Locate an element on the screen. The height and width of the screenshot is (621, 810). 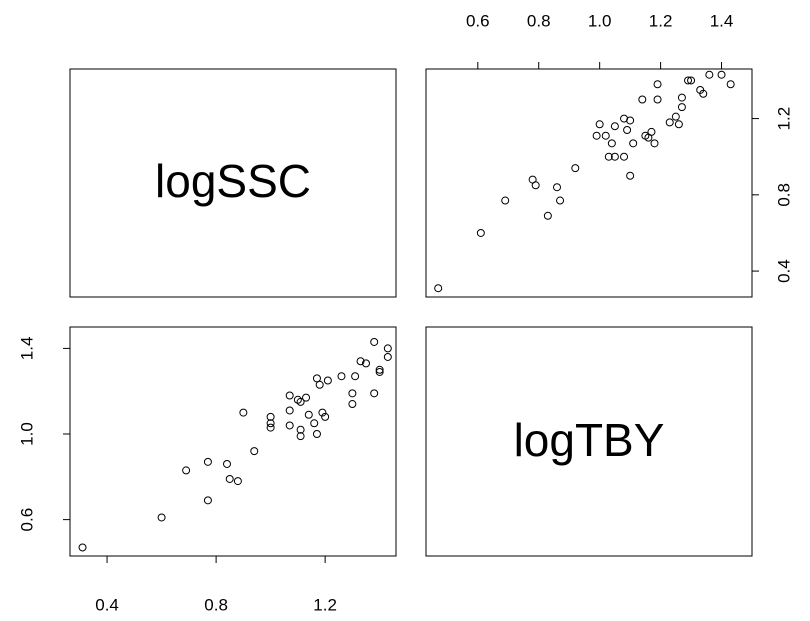
x-tick-label: 0.6 is located at coordinates (478, 20).